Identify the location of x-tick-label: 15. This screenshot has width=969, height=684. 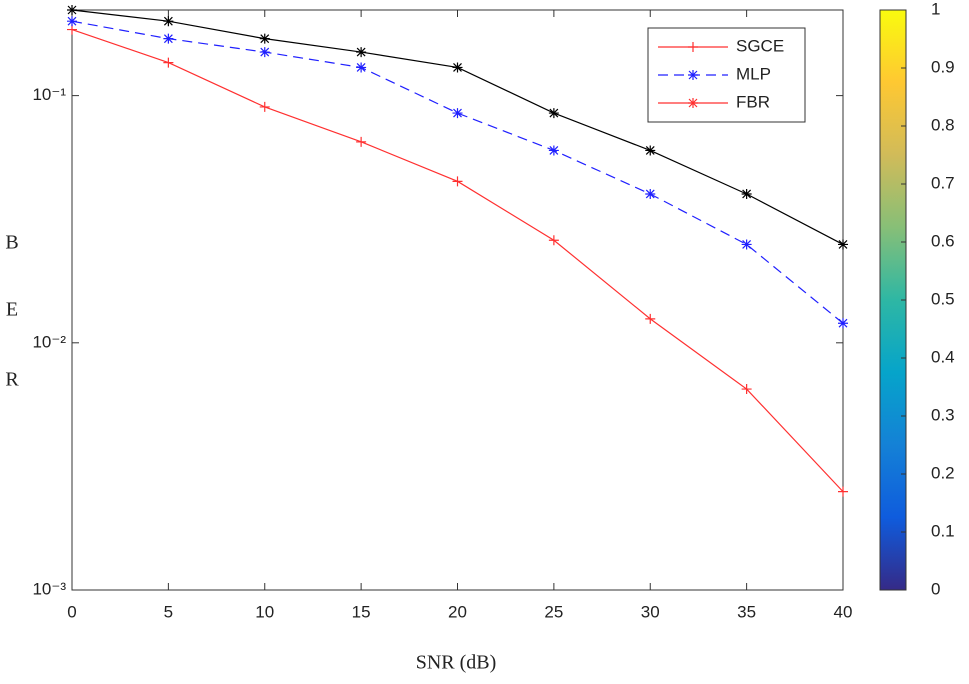
(361, 611).